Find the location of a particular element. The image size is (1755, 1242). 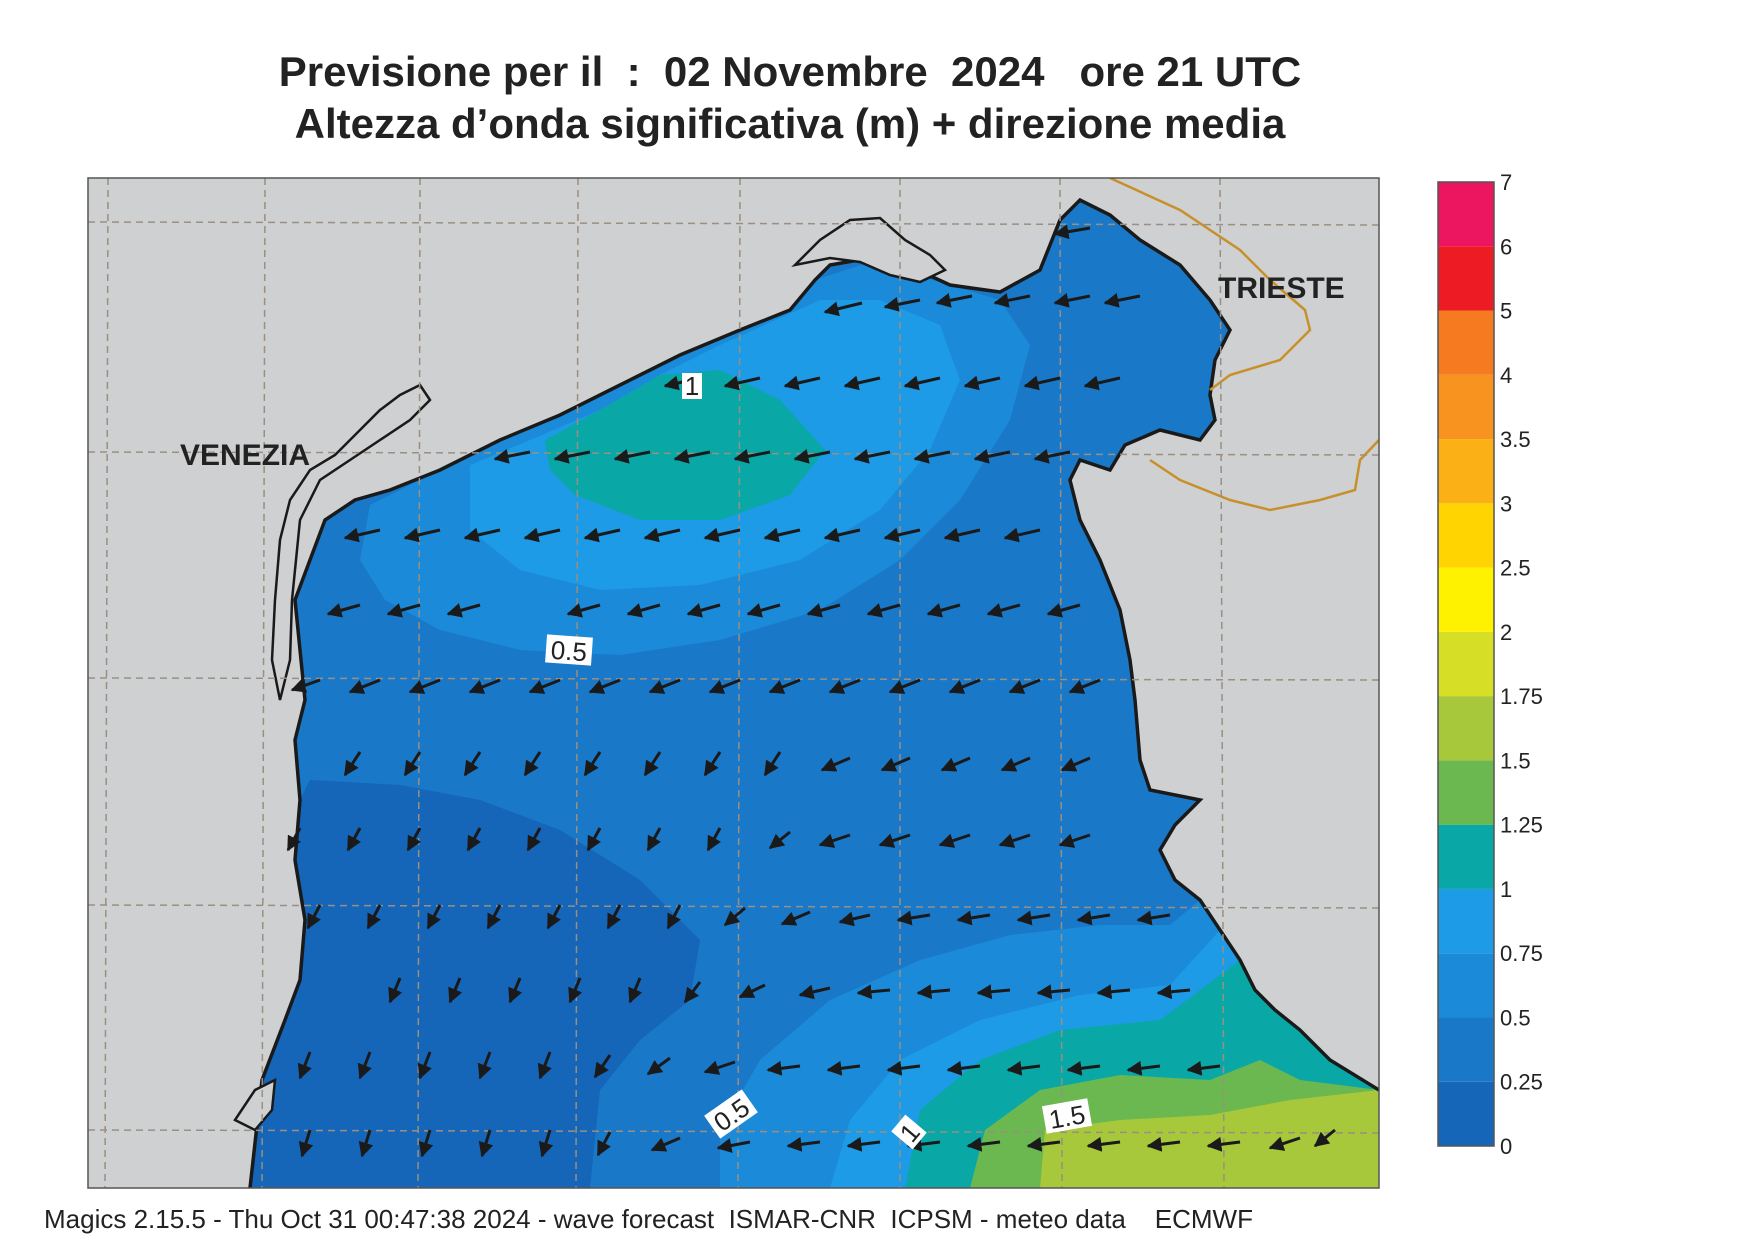

legend-tick-label: 5 is located at coordinates (1506, 311).